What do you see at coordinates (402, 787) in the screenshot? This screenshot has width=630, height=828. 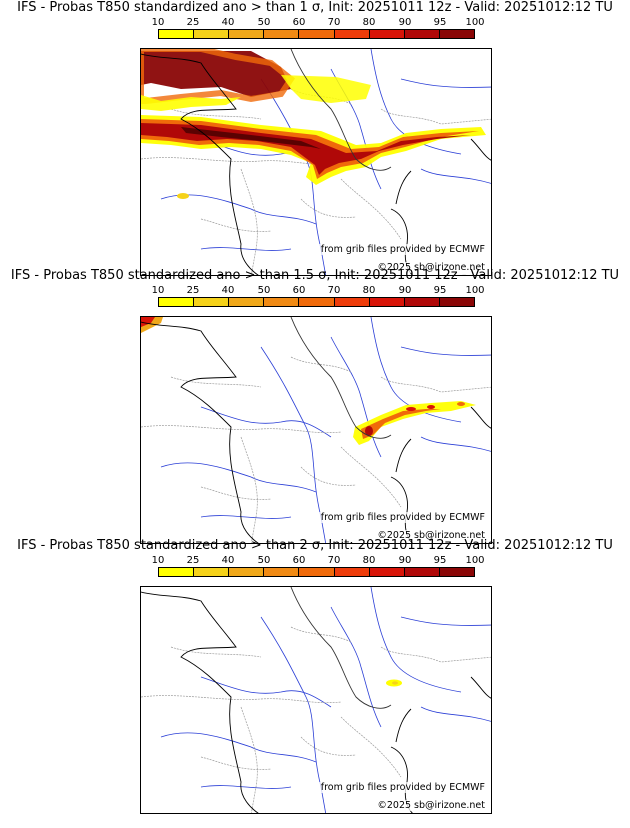 I see `credit-source: from grib files provided by ECMWF` at bounding box center [402, 787].